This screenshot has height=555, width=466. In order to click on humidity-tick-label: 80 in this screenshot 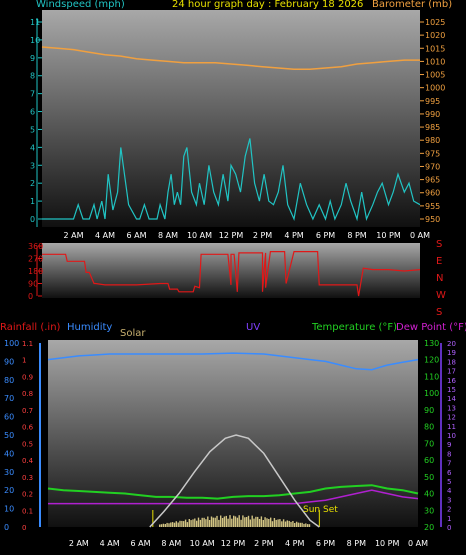, I will do `click(9, 380)`.